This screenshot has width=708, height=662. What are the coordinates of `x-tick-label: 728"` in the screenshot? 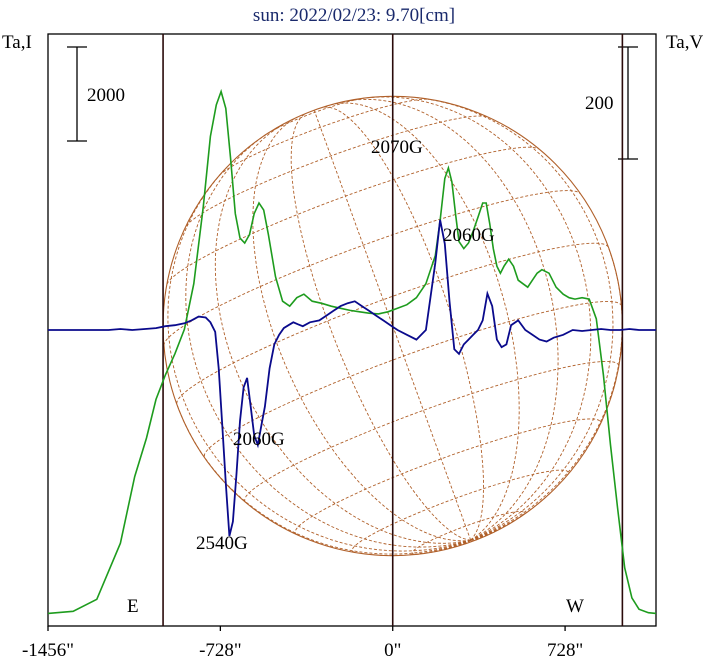 It's located at (565, 650).